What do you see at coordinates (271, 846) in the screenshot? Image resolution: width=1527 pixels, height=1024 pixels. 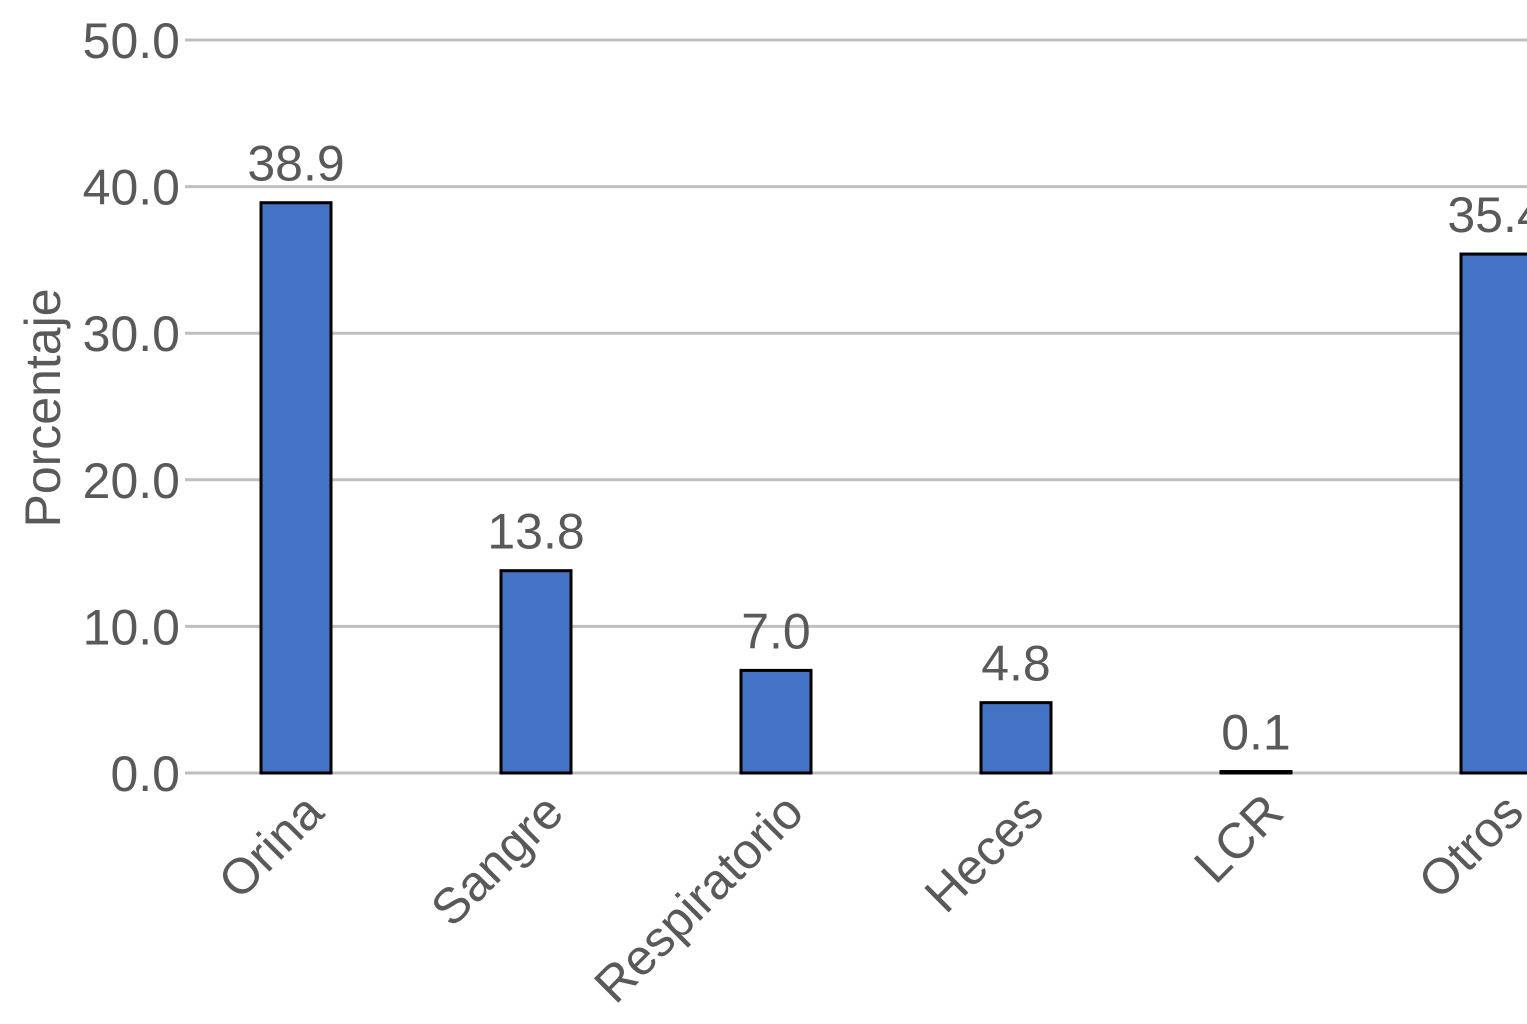 I see `x-tick-label: Orina` at bounding box center [271, 846].